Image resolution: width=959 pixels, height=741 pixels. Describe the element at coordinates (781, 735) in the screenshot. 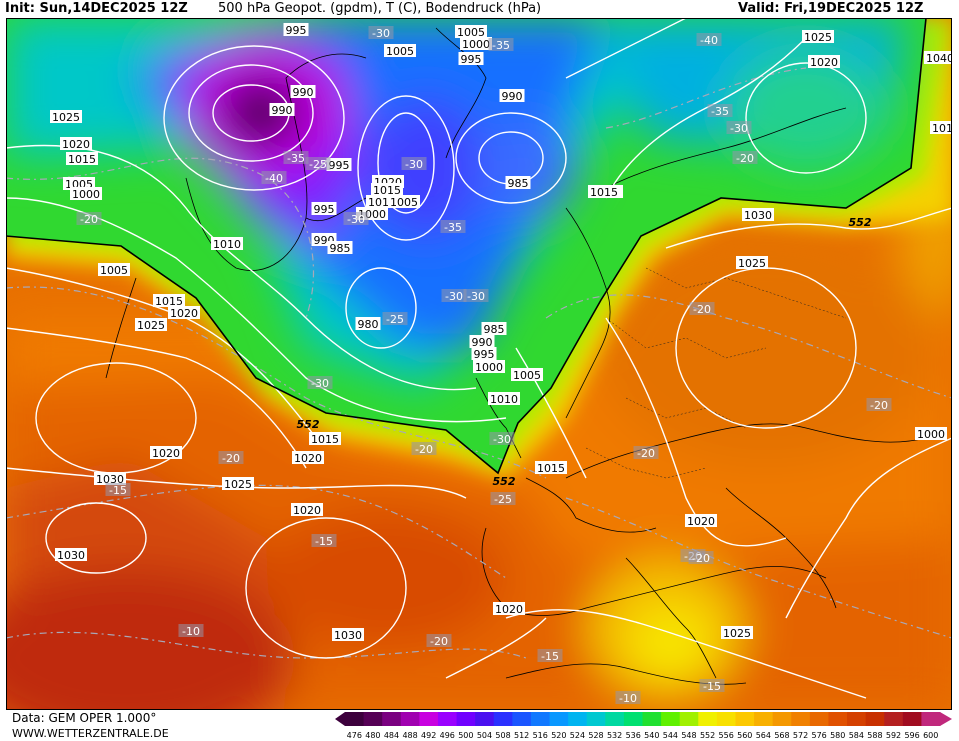

I see `legend-value: 568` at that location.